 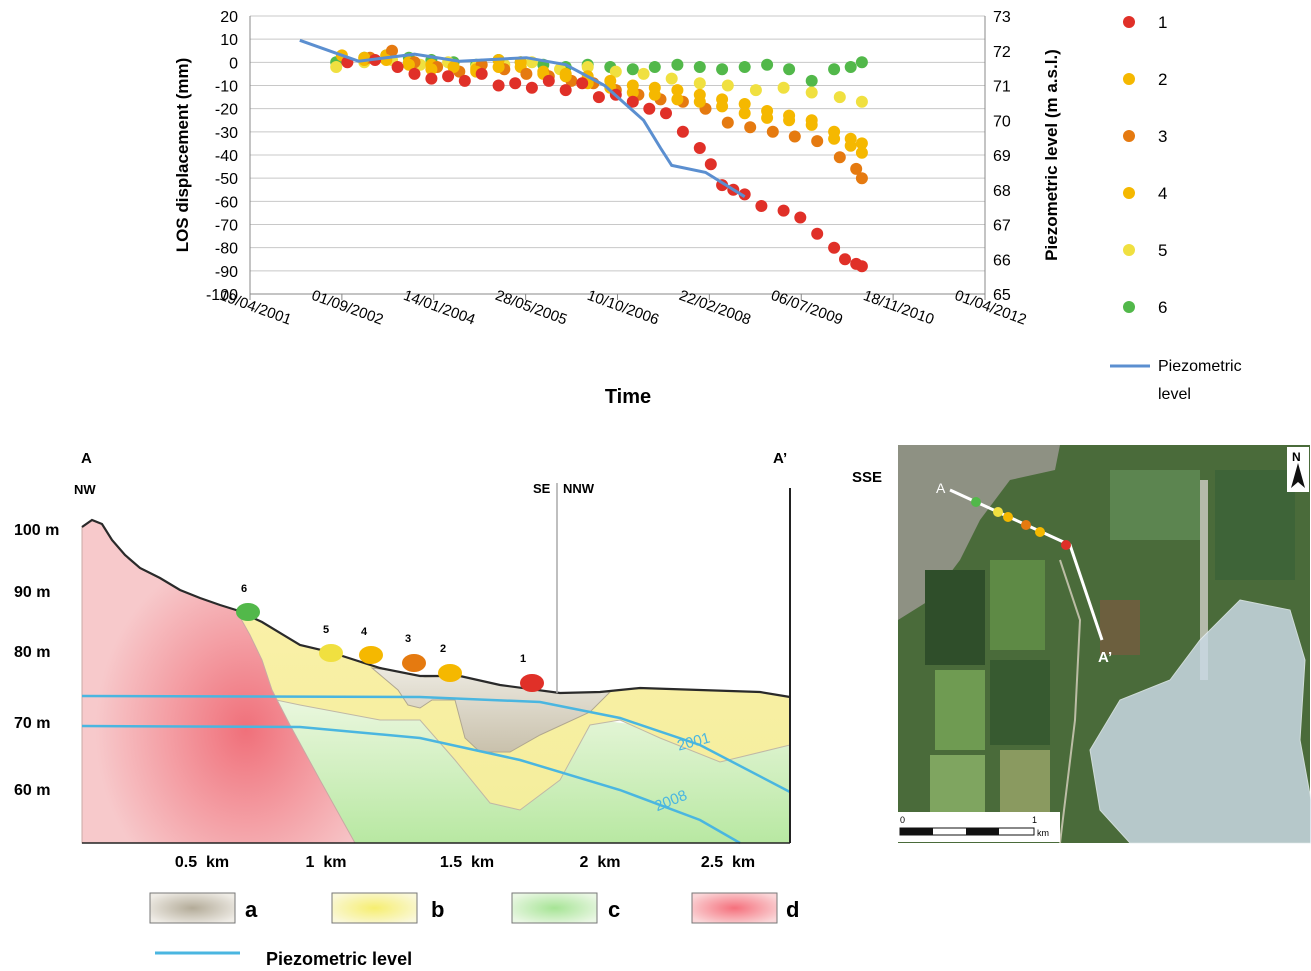 I want to click on y2-tick-label: 66, so click(x=1002, y=260).